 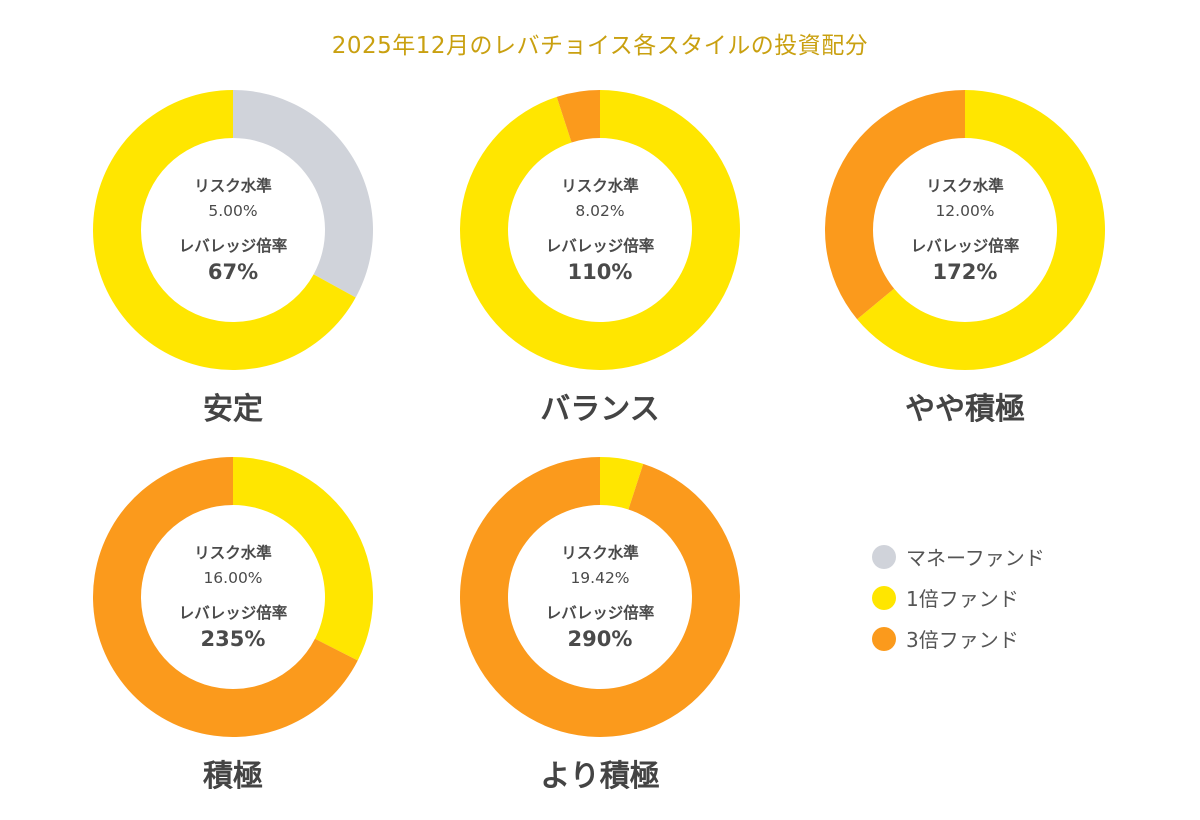 What do you see at coordinates (233, 578) in the screenshot?
I see `risk-level-value: 16.00%` at bounding box center [233, 578].